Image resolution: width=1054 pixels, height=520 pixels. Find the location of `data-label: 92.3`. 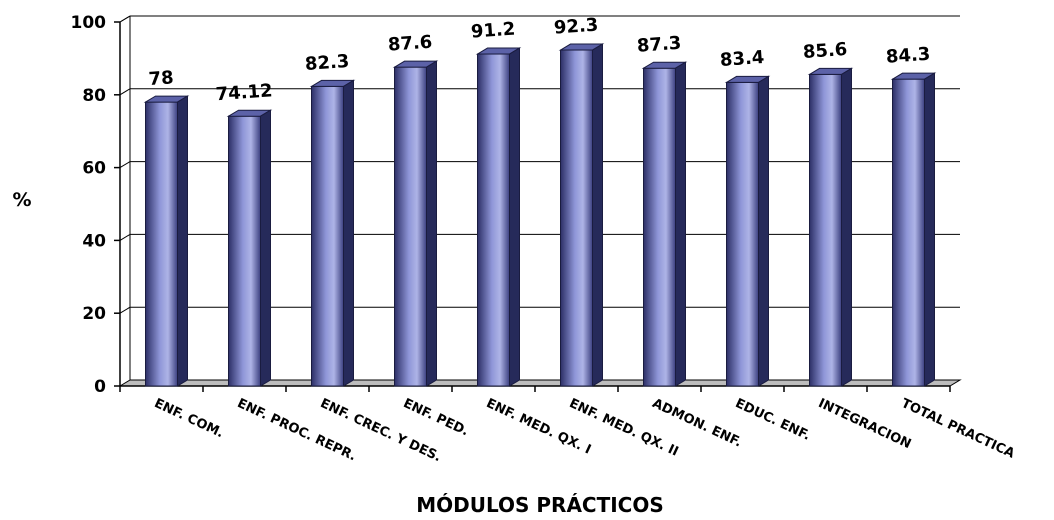

data-label: 92.3 is located at coordinates (576, 27).